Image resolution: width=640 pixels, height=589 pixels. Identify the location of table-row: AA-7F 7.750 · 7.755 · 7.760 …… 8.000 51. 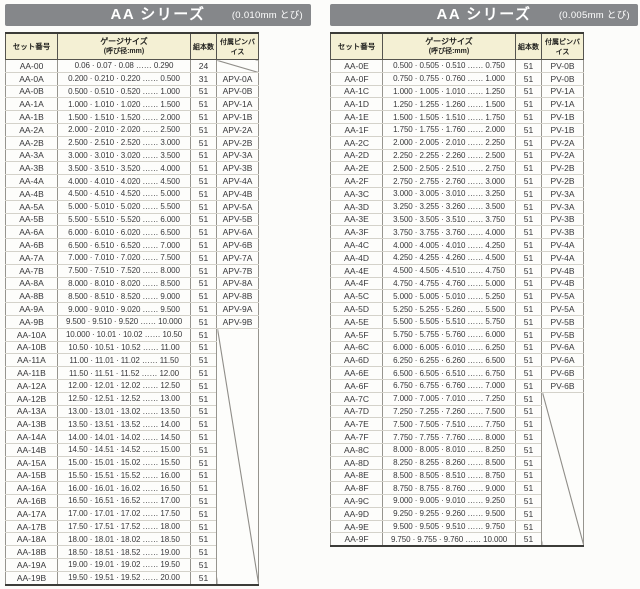
(457, 437).